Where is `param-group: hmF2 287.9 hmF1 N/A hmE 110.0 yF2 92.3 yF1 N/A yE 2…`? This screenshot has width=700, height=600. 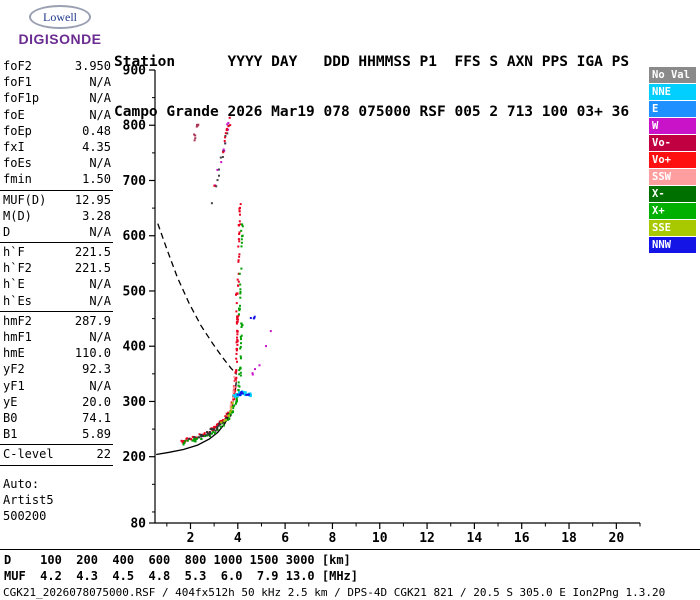 param-group: hmF2 287.9 hmF1 N/A hmE 110.0 yF2 92.3 yF1 N/A yE 2… is located at coordinates (56, 379).